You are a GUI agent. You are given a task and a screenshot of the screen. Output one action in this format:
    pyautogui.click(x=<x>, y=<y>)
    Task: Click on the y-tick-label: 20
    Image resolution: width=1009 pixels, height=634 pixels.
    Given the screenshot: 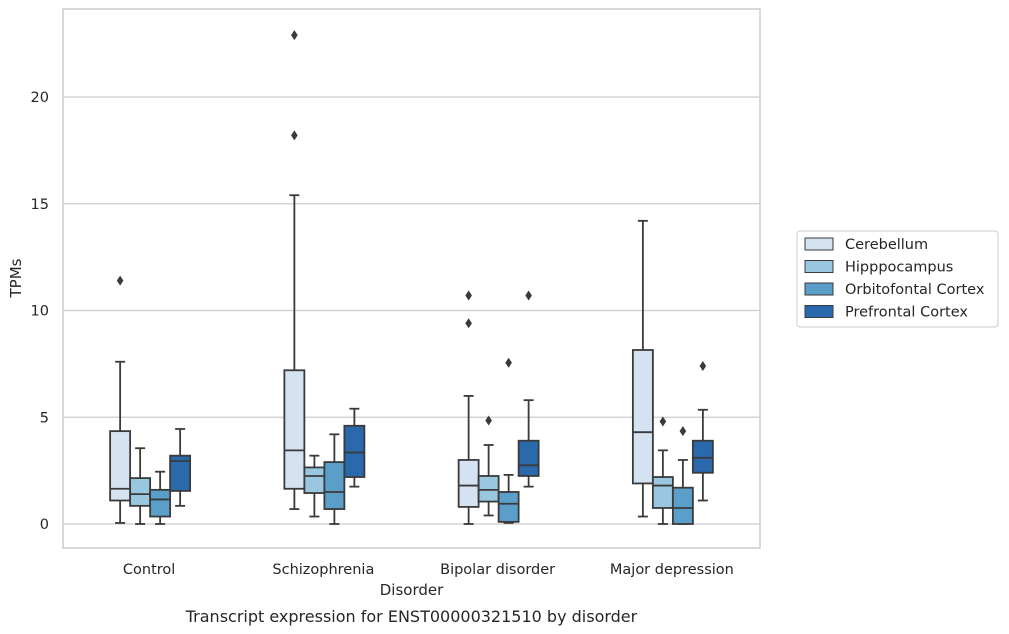 What is the action you would take?
    pyautogui.click(x=40, y=98)
    